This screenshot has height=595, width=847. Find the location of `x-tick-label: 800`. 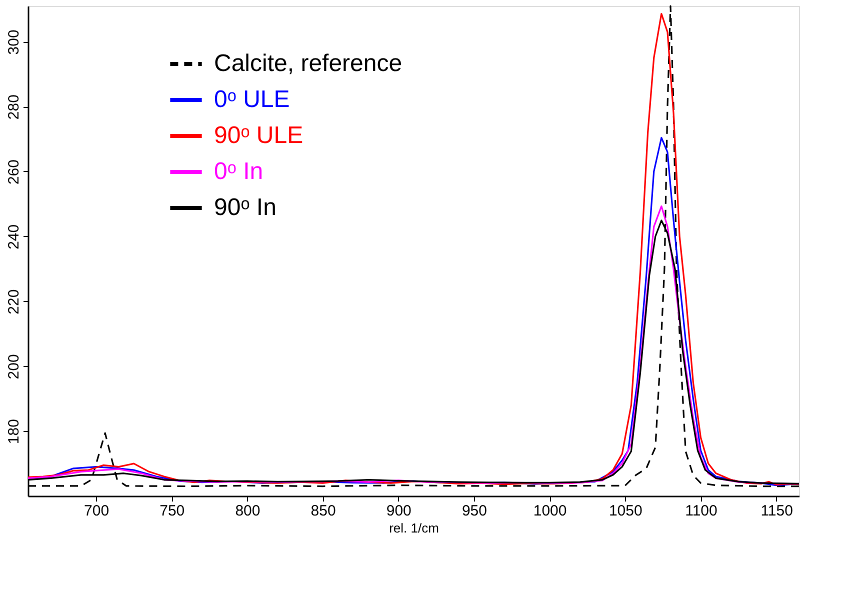

x-tick-label: 800 is located at coordinates (247, 511).